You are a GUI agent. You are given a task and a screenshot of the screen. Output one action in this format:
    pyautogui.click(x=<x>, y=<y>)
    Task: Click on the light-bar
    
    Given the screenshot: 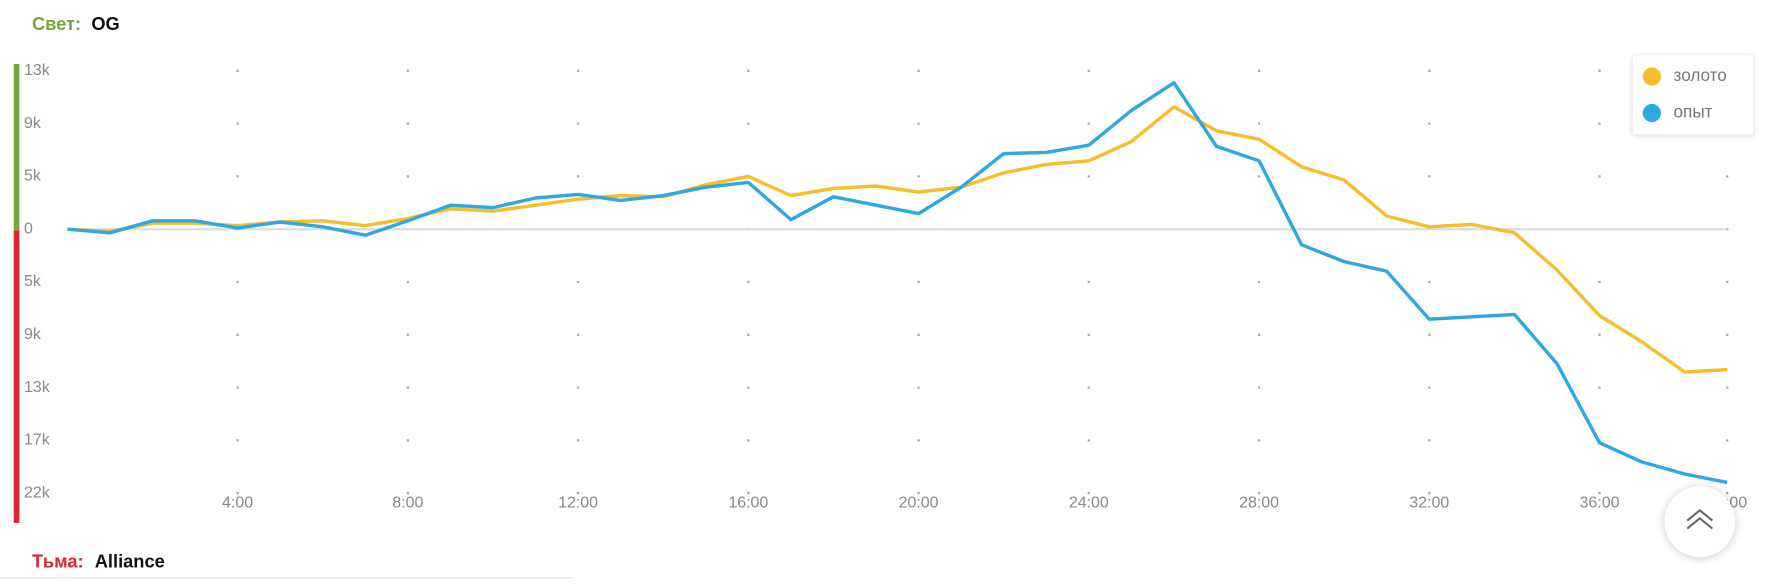 What is the action you would take?
    pyautogui.click(x=16, y=147)
    